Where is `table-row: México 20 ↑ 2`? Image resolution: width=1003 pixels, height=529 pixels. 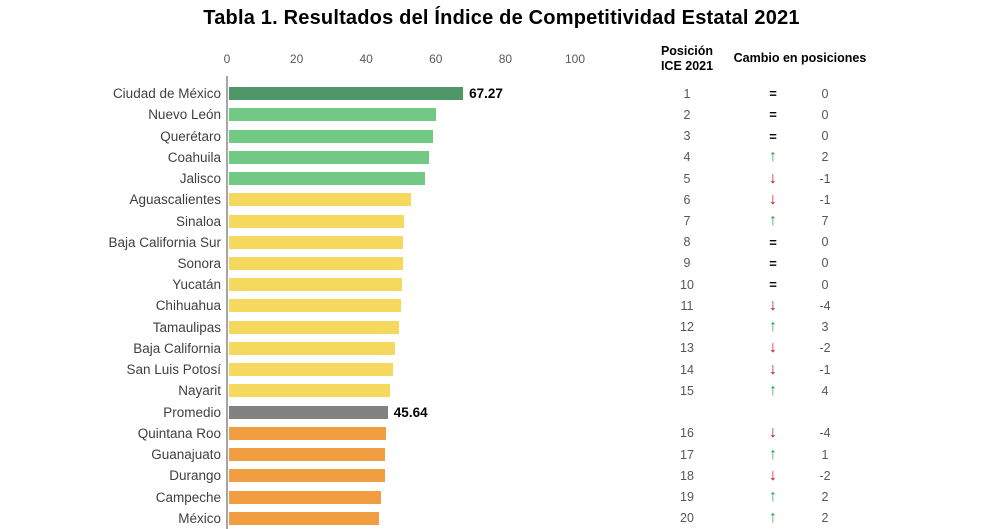 table-row: México 20 ↑ 2 is located at coordinates (501, 518).